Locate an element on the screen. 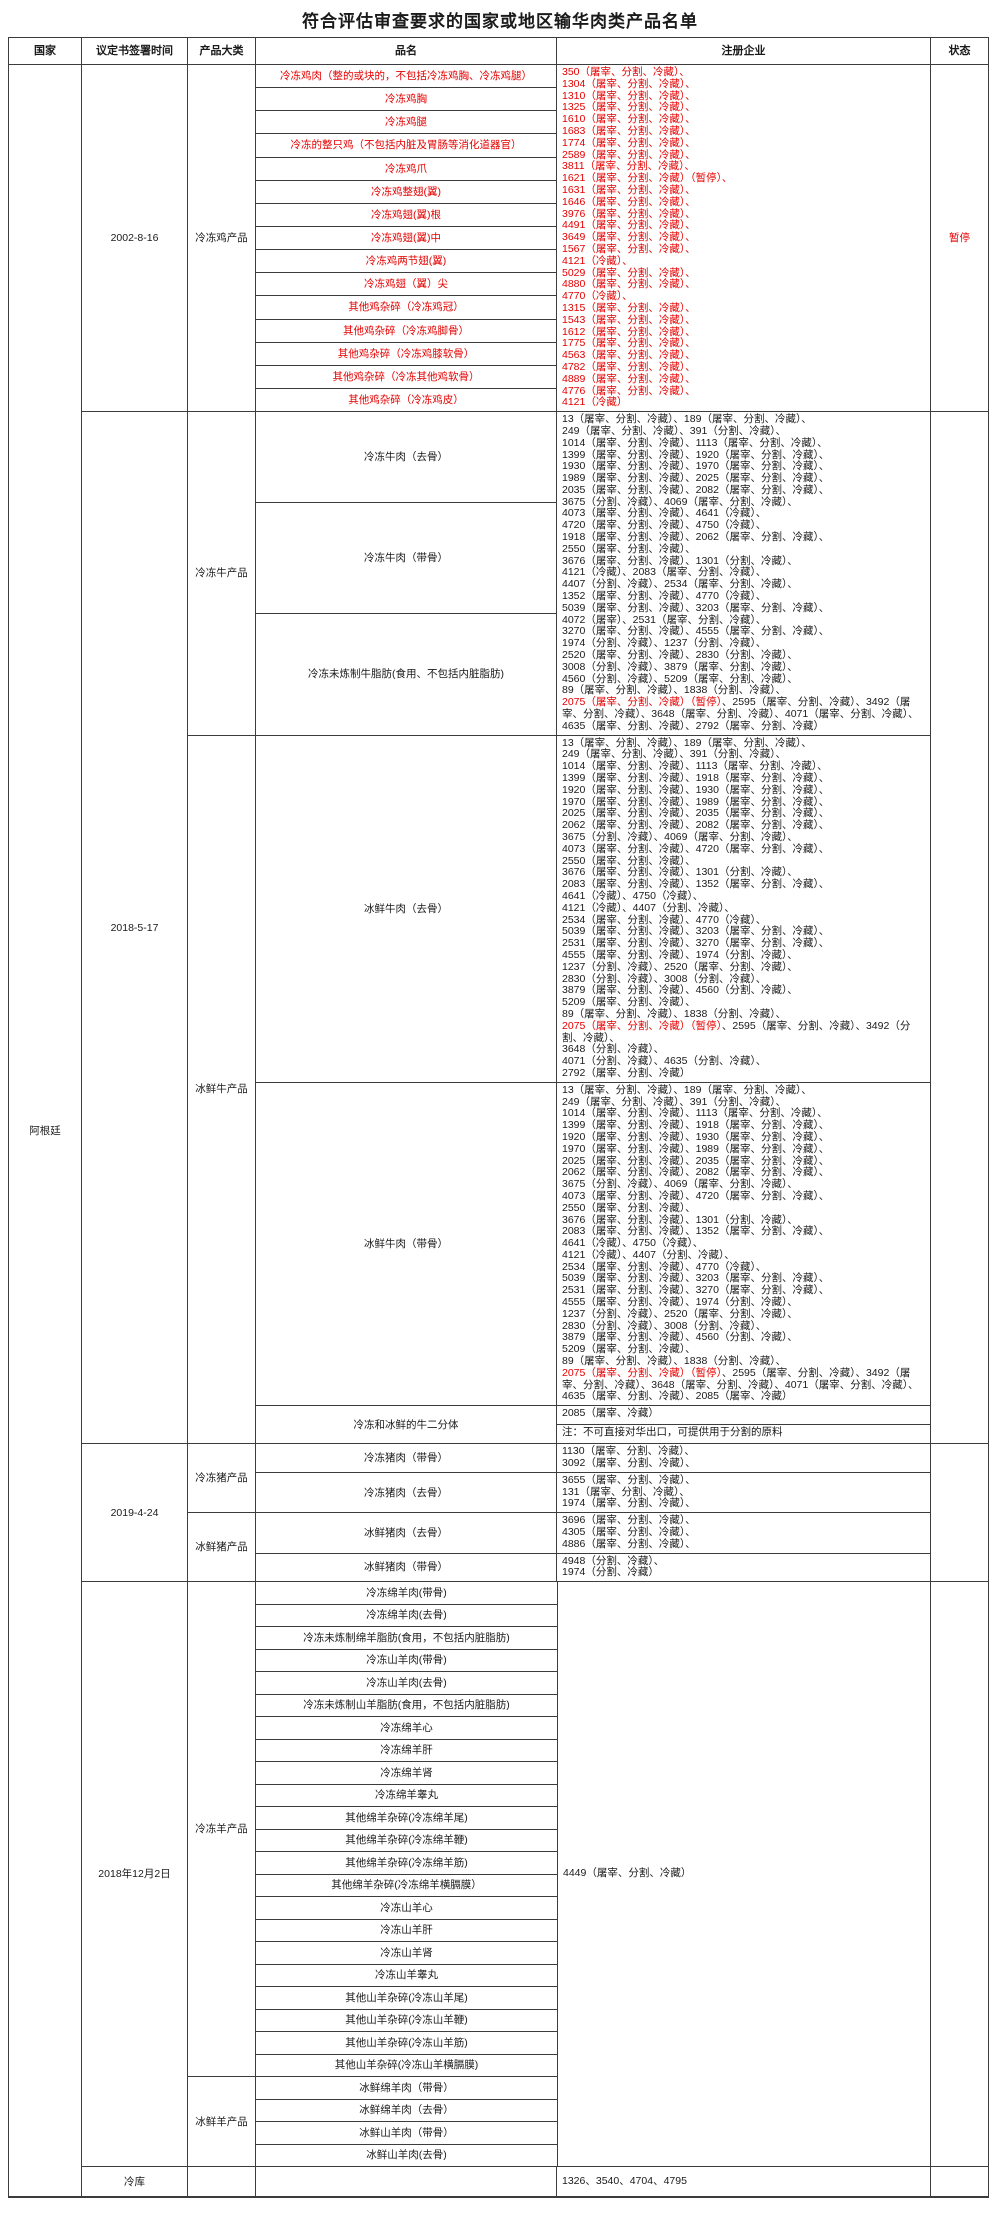 Image resolution: width=1000 pixels, height=2220 pixels. groups-column: 冰鲜绵羊肉（带骨） 冰鲜绵羊肉（去骨） 冰鲜山羊肉（带骨） 冰鲜山羊肉(去骨) is located at coordinates (407, 2122).